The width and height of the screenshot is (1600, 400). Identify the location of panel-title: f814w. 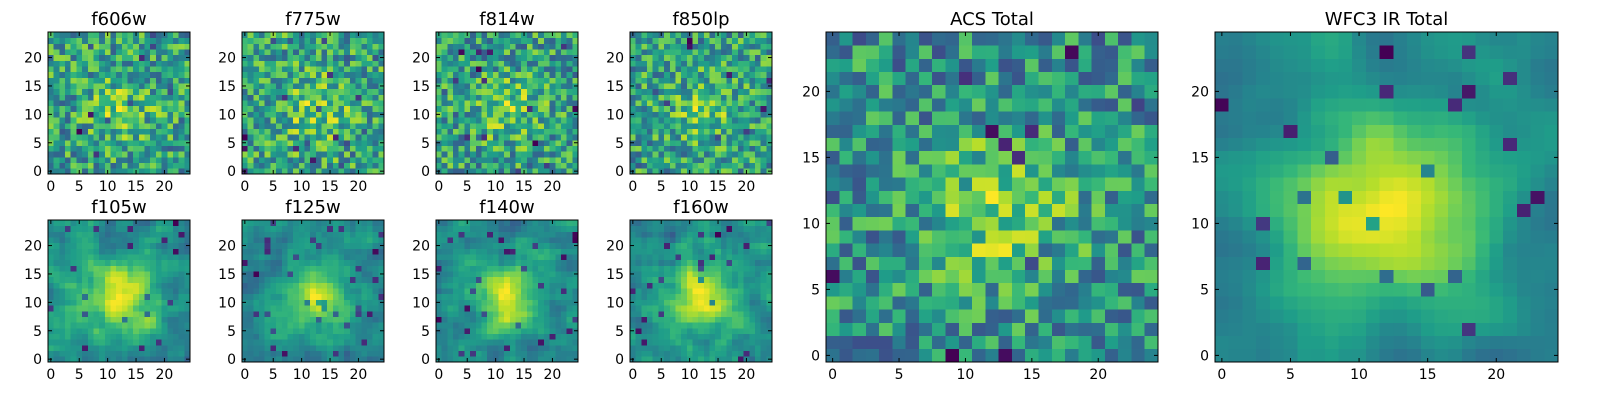
(506, 19).